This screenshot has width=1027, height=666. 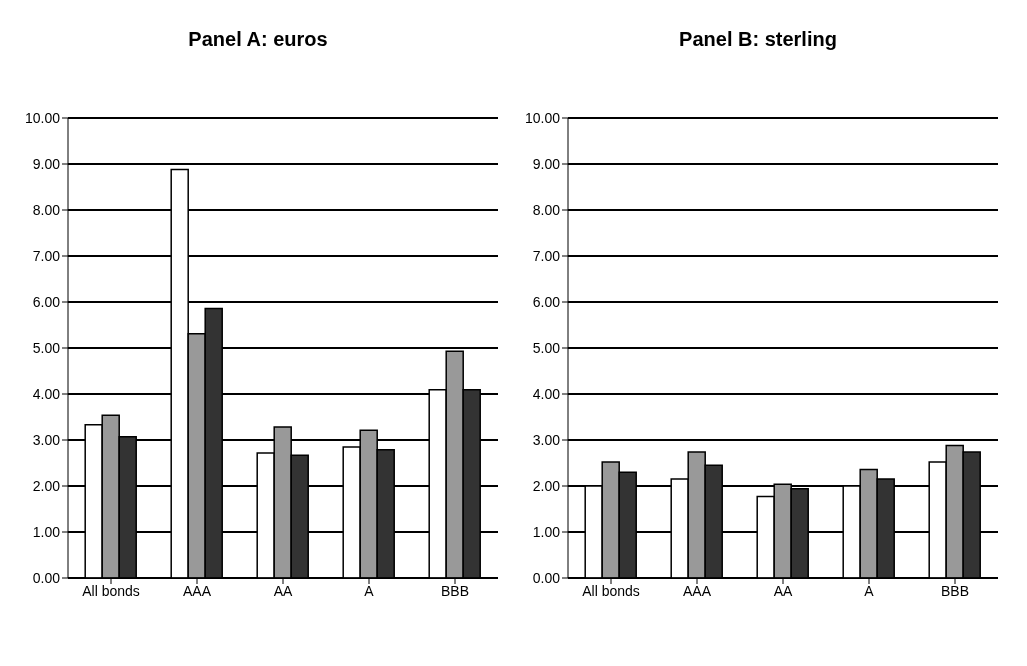 What do you see at coordinates (258, 39) in the screenshot?
I see `chart-title: Panel A: euros` at bounding box center [258, 39].